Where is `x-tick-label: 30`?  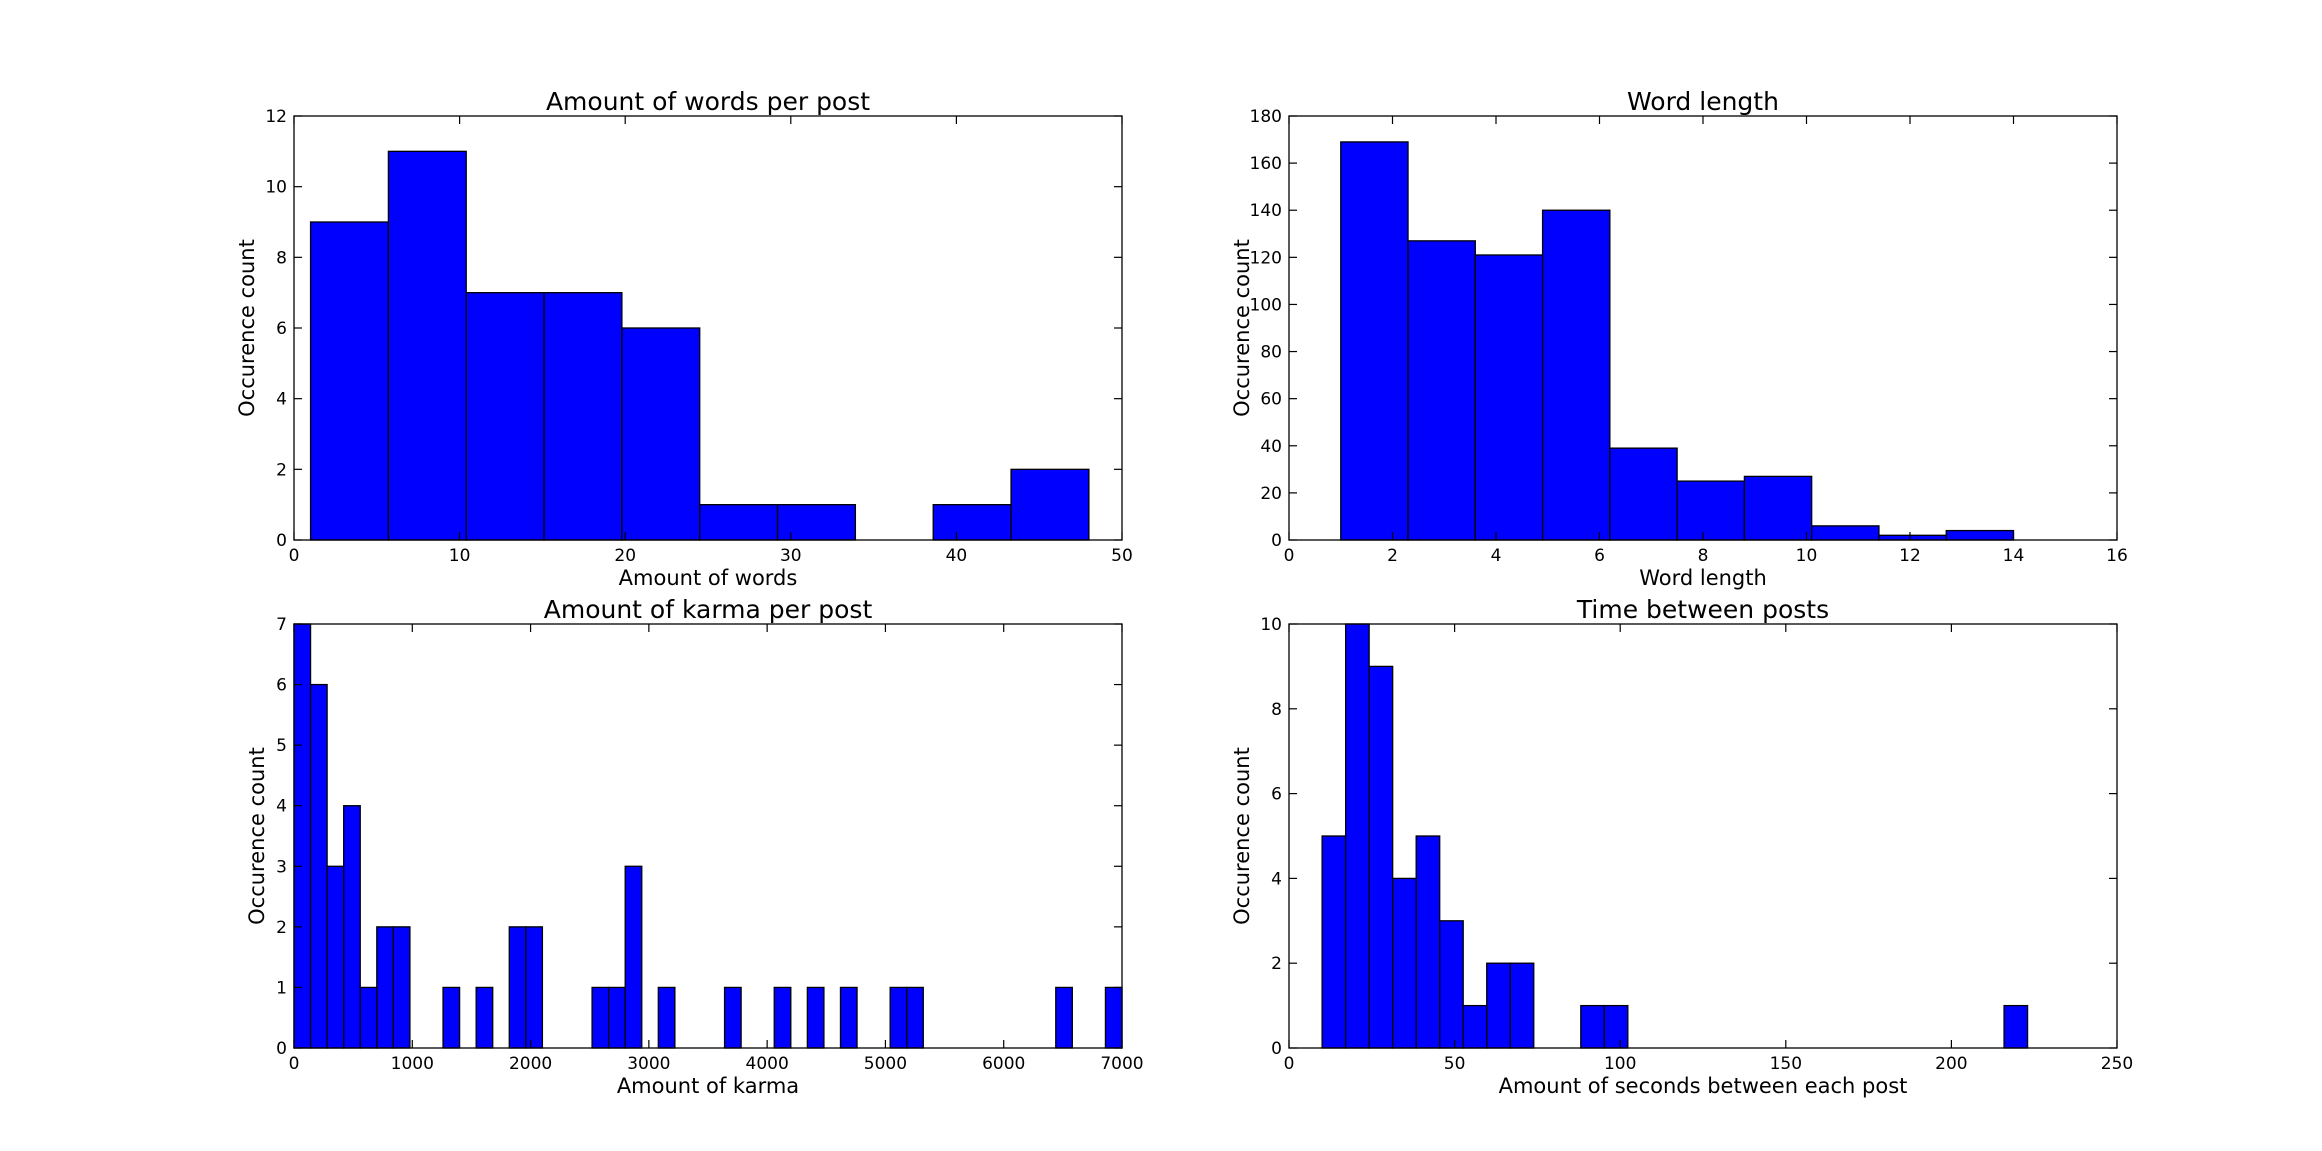
x-tick-label: 30 is located at coordinates (791, 556).